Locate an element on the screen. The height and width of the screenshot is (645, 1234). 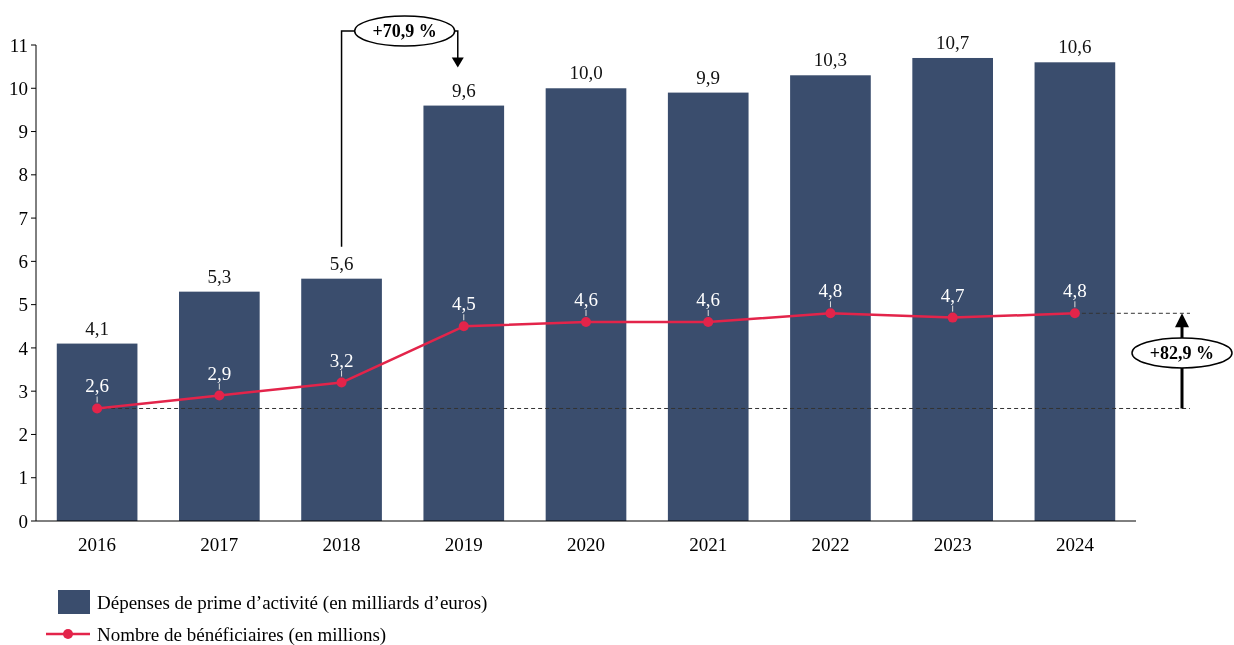
y-tick-label: 9 is located at coordinates (23, 132).